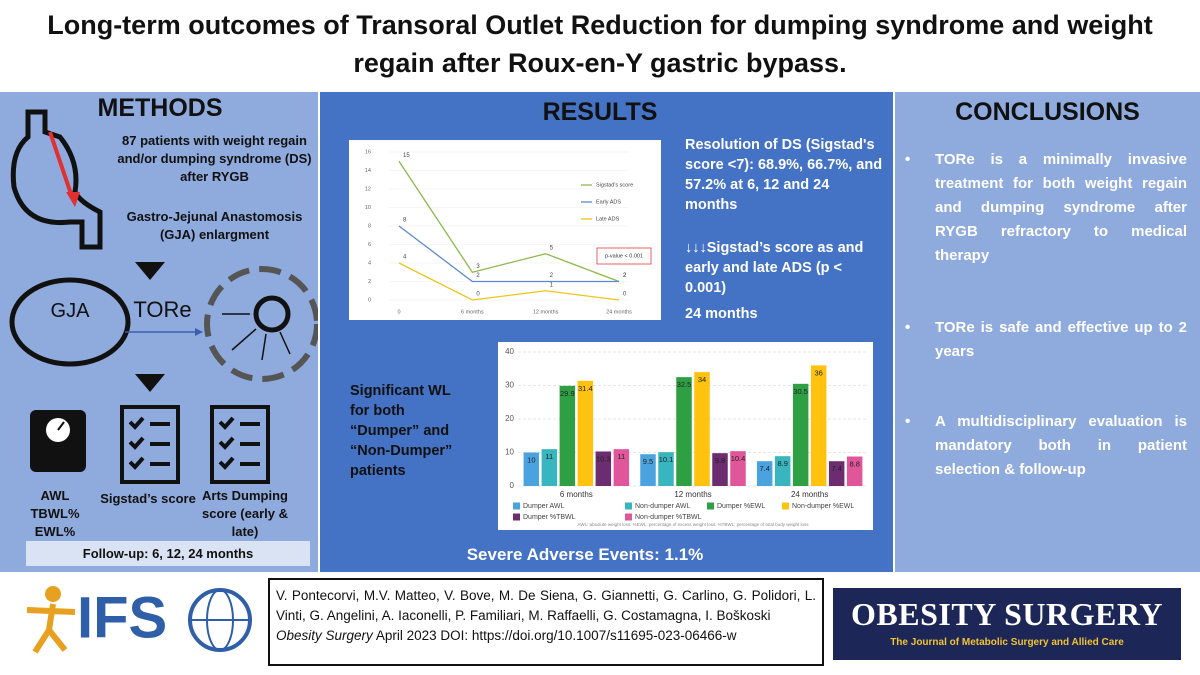  Describe the element at coordinates (662, 506) in the screenshot. I see `legend-label: Non-dumper AWL` at that location.